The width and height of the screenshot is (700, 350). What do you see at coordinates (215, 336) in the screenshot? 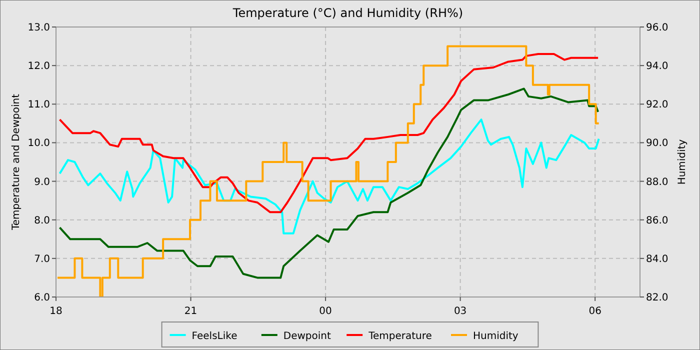
I see `legend-label: FeelsLike` at bounding box center [215, 336].